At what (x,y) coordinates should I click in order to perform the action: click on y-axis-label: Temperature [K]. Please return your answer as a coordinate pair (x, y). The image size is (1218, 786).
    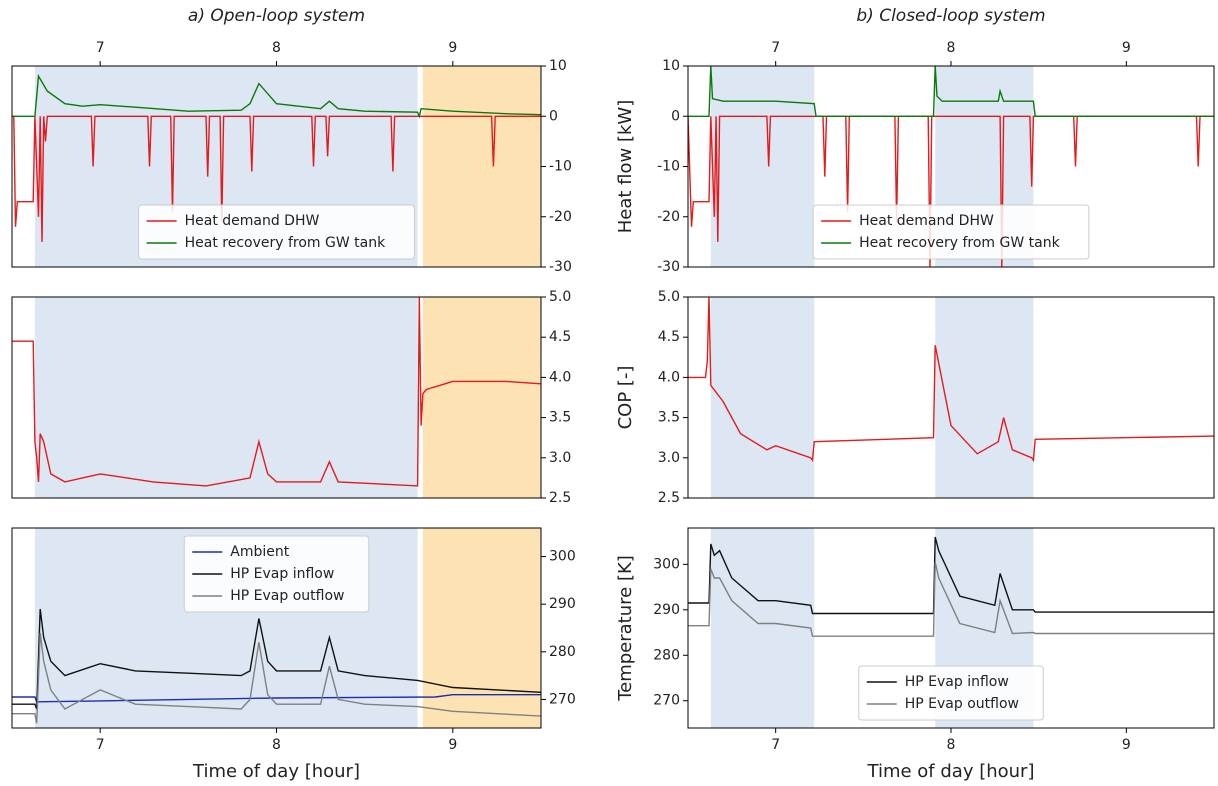
    Looking at the image, I should click on (625, 628).